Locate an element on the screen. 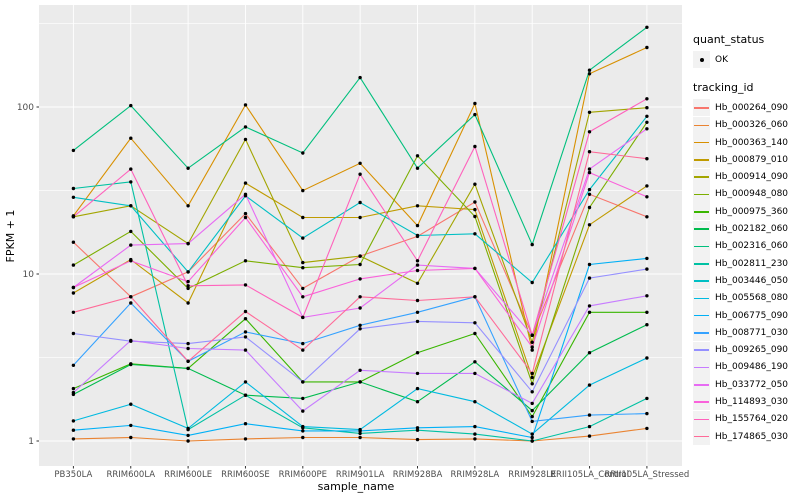 The width and height of the screenshot is (800, 500). x-tick-label: RRIM901LA is located at coordinates (360, 475).